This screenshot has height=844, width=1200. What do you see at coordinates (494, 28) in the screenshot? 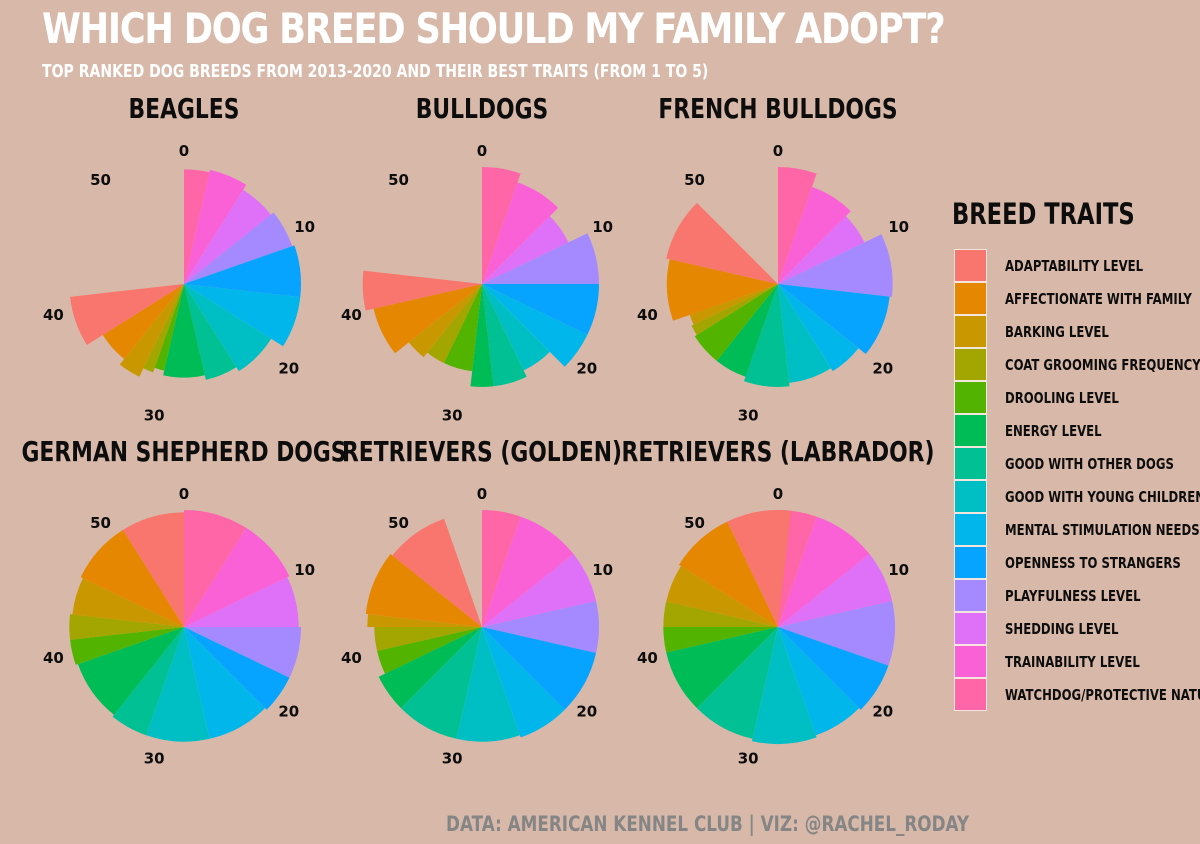
I see `chart-title: WHICH DOG BREED SHOULD MY FAMILY ADOPT?` at bounding box center [494, 28].